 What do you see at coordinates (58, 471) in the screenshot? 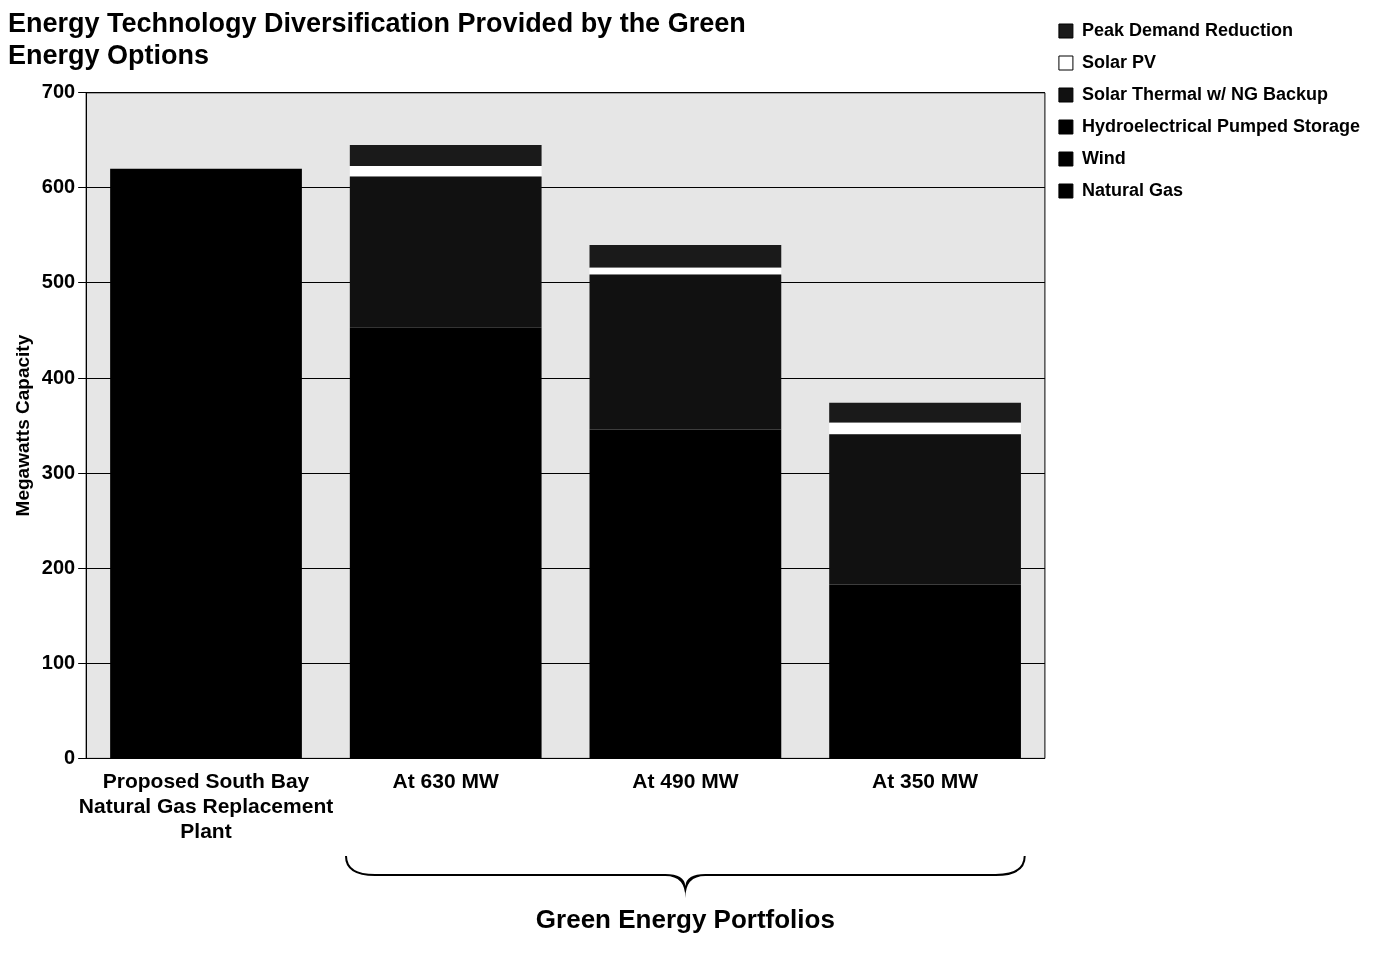
I see `y-tick-label: 300` at bounding box center [58, 471].